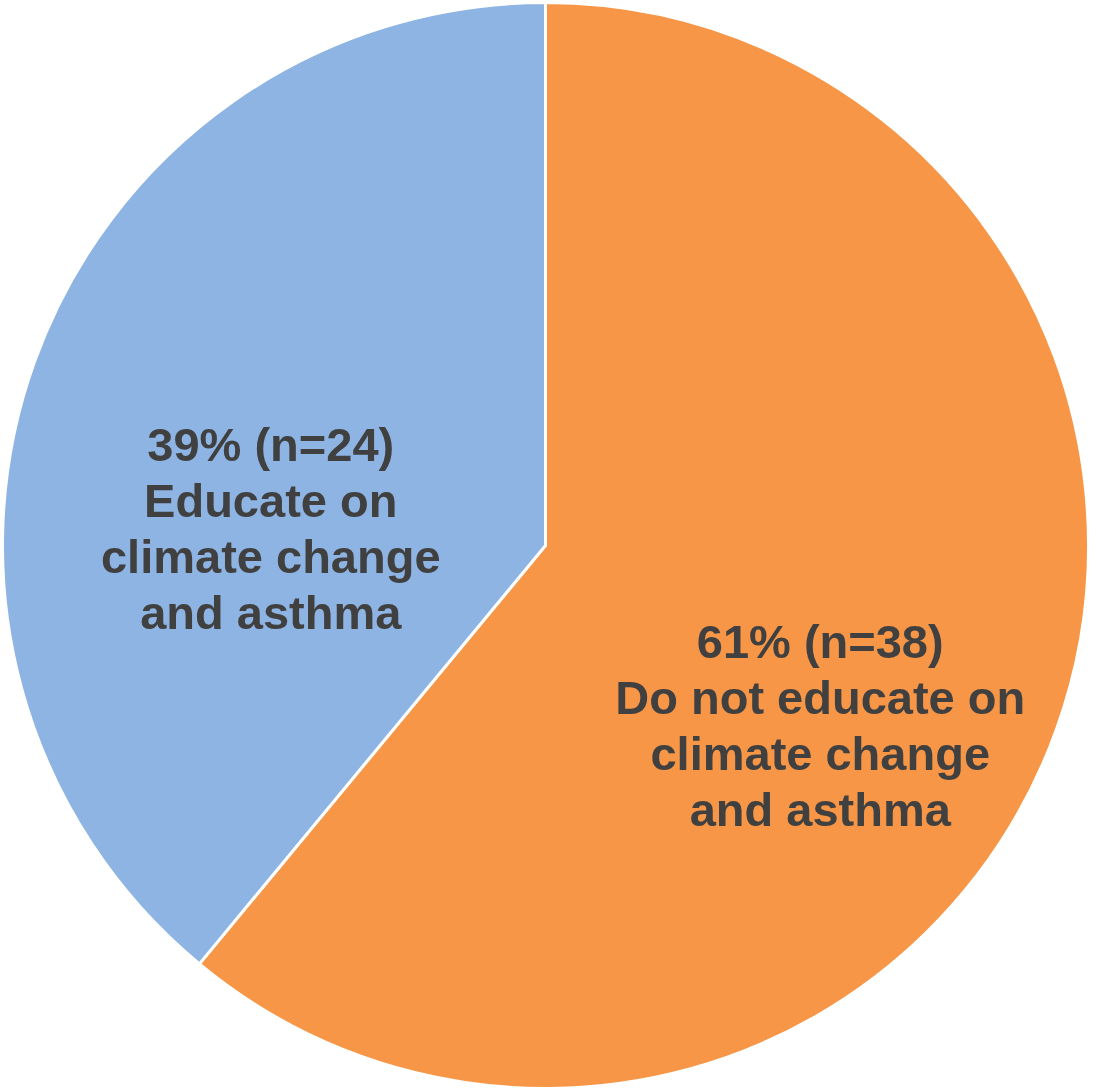  I want to click on slice-label: Do not educate on climate change and asthma, so click(820, 754).